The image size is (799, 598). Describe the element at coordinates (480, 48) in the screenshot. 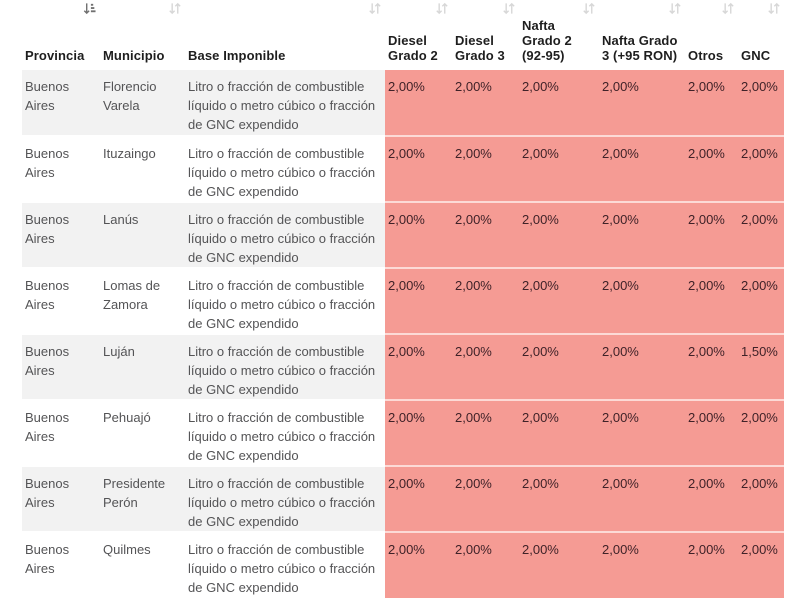

I see `column-label: Diesel Grado 3` at that location.